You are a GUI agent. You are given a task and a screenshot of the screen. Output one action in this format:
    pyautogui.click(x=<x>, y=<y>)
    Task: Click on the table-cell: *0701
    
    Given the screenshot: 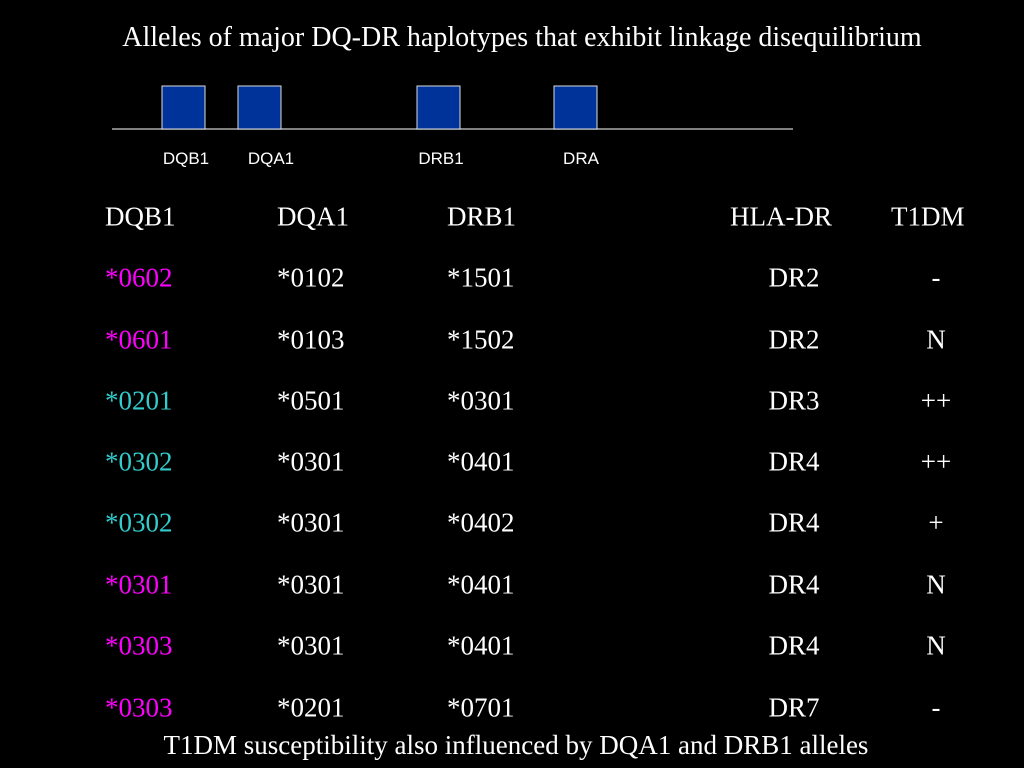 What is the action you would take?
    pyautogui.click(x=481, y=707)
    